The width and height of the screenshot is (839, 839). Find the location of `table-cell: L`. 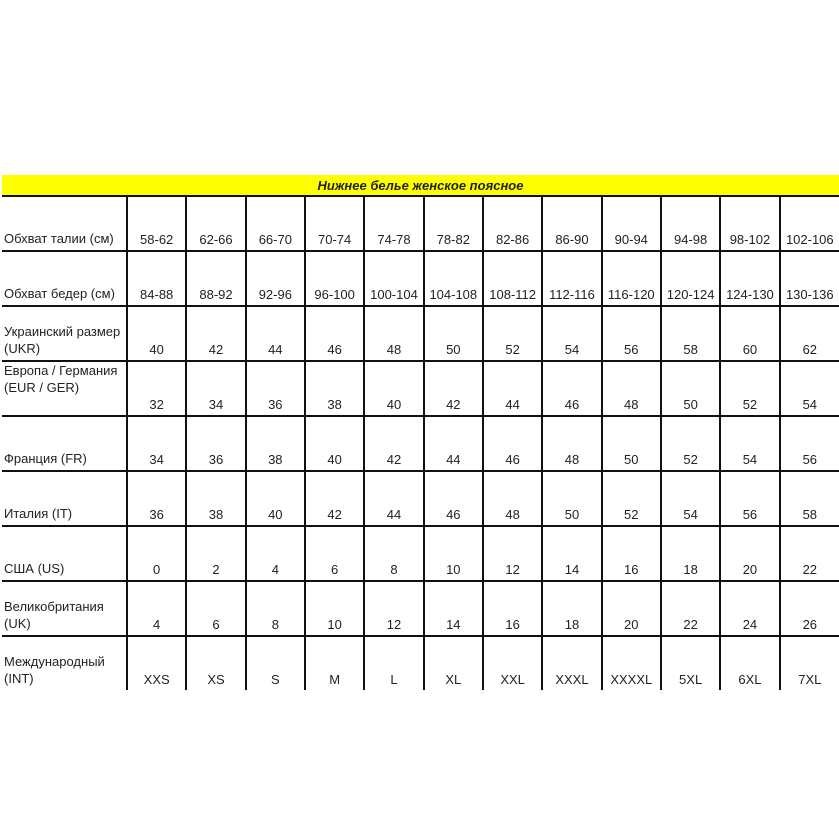

table-cell: L is located at coordinates (393, 662).